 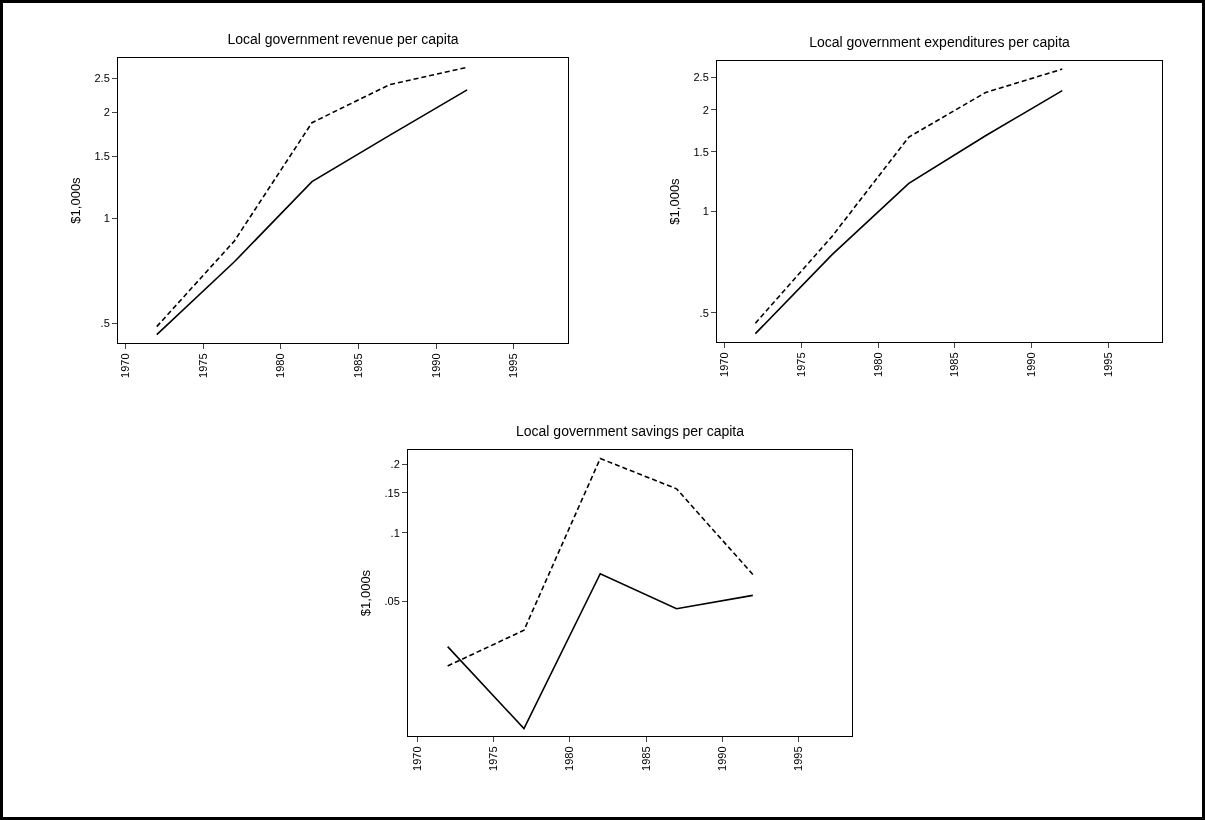 What do you see at coordinates (395, 464) in the screenshot?
I see `y-tick-label: .2` at bounding box center [395, 464].